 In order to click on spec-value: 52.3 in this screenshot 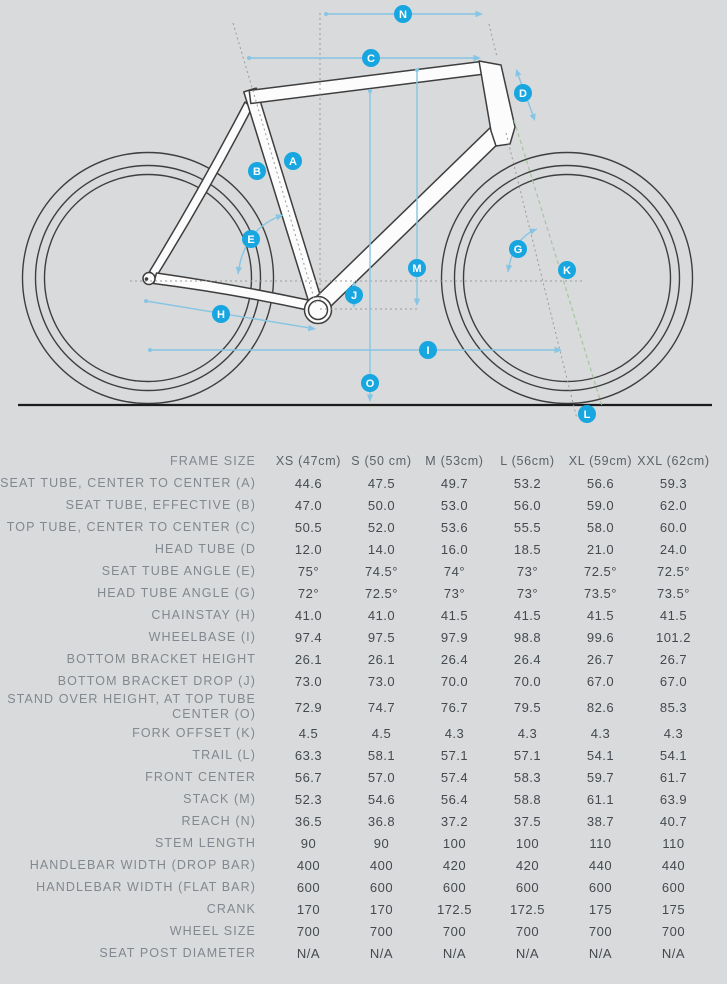, I will do `click(308, 799)`.